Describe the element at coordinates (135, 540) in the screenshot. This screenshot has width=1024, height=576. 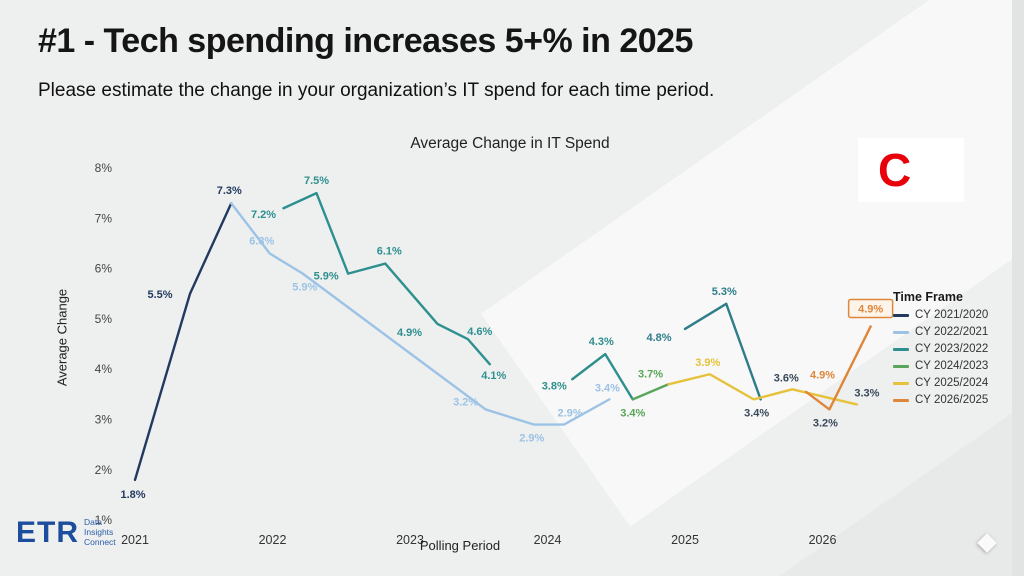
I see `svg-text: 2021` at that location.